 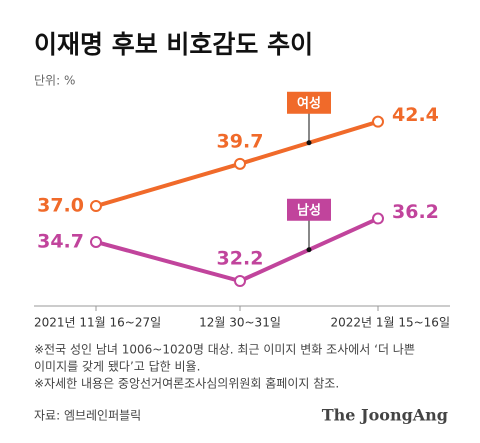 What do you see at coordinates (60, 241) in the screenshot?
I see `value-label: 34.7` at bounding box center [60, 241].